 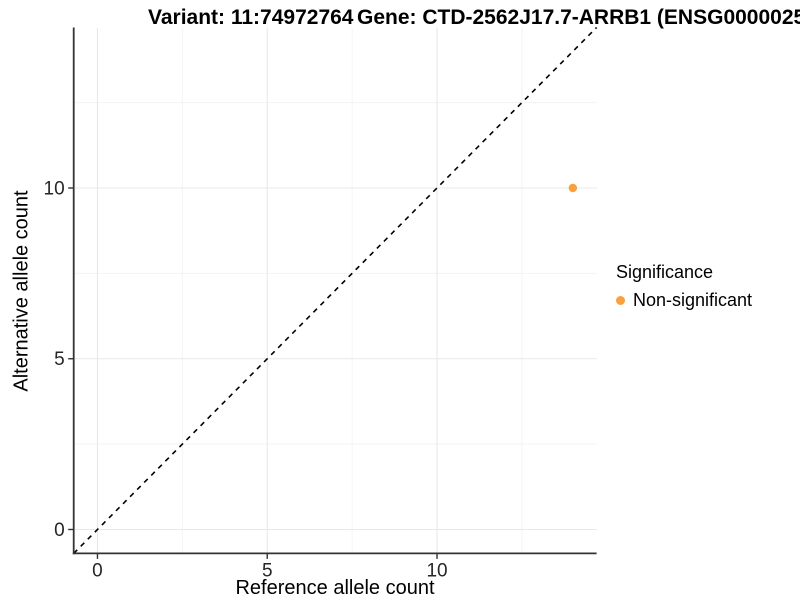 I want to click on x-tick-label: 10, so click(x=436, y=570).